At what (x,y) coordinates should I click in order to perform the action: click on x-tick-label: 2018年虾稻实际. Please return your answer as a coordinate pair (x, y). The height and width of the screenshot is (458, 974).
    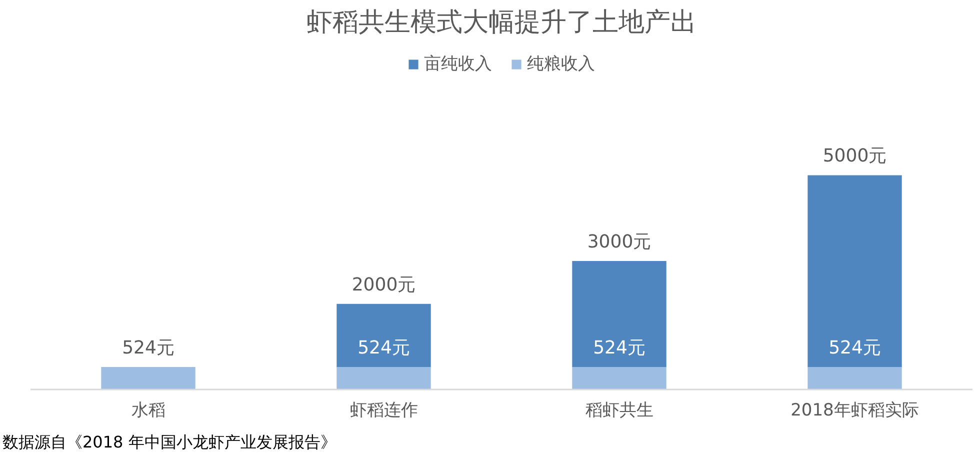
    Looking at the image, I should click on (854, 410).